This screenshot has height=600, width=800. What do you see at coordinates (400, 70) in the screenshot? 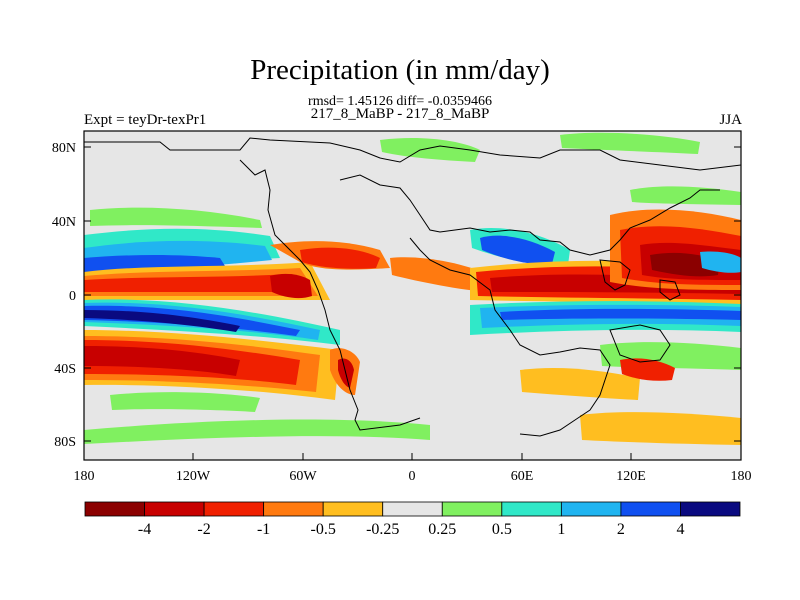
I see `plot-title: Precipitation (in mm/day)` at bounding box center [400, 70].